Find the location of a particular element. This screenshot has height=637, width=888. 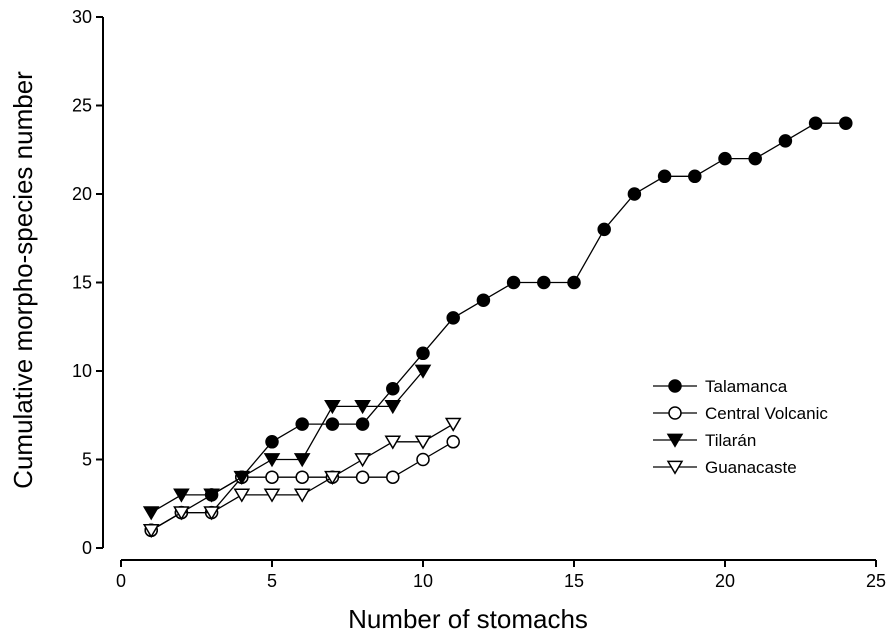

x-tick-label: 25 is located at coordinates (876, 581).